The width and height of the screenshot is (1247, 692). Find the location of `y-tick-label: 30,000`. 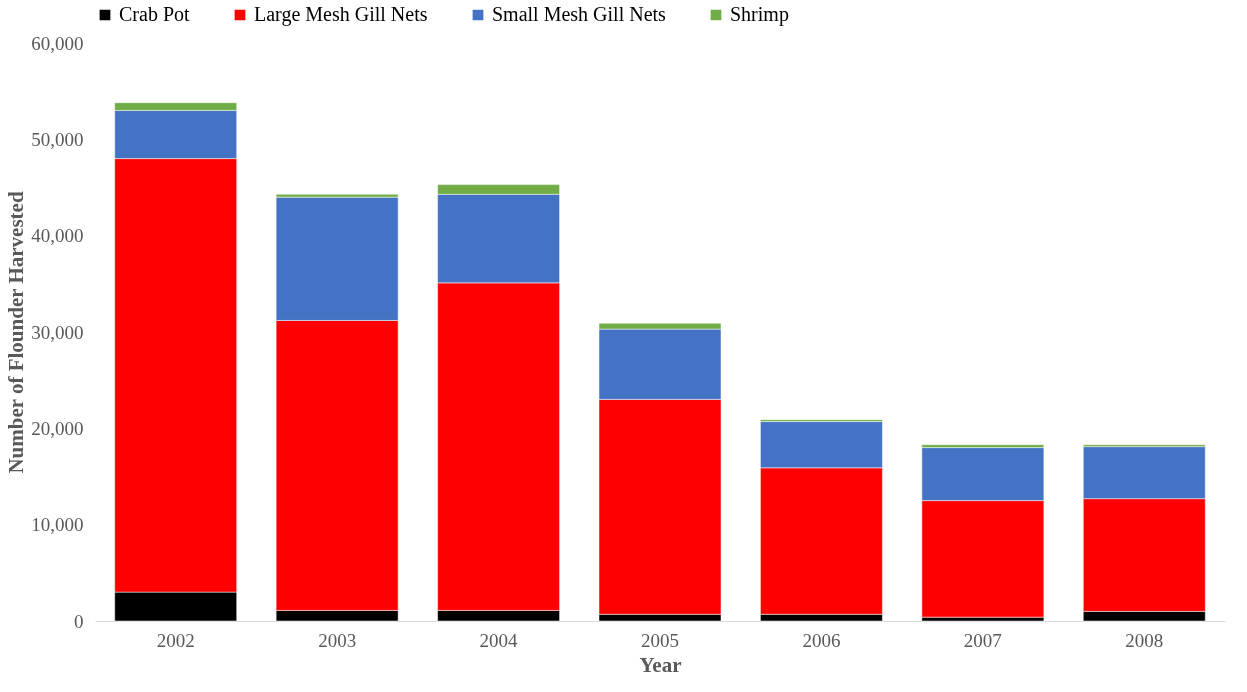

y-tick-label: 30,000 is located at coordinates (57, 332).